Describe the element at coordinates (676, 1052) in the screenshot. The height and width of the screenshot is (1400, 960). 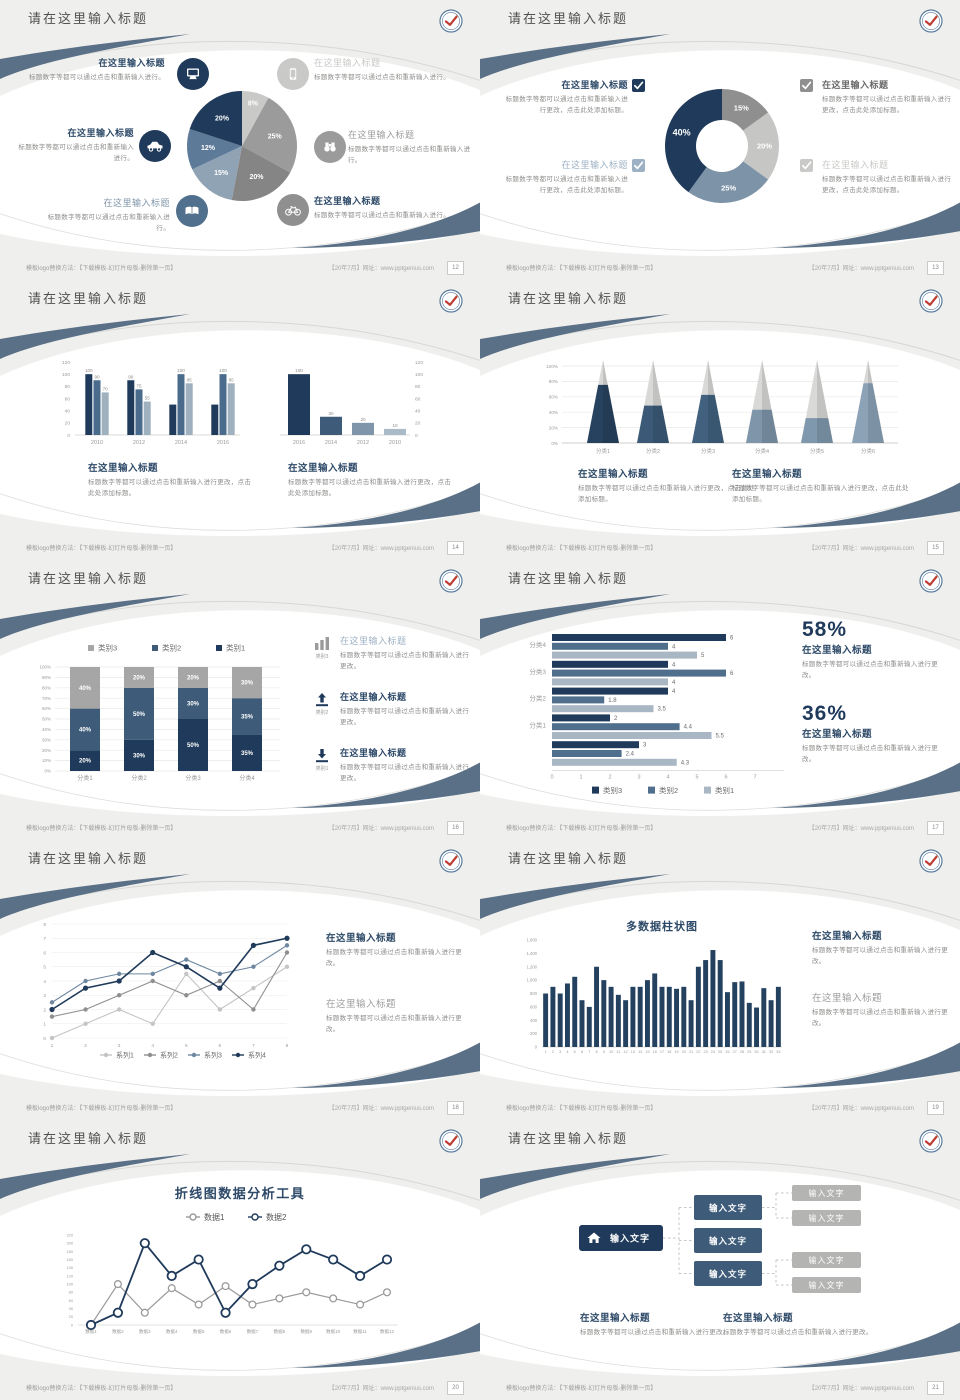
I see `svg-text: 19` at that location.